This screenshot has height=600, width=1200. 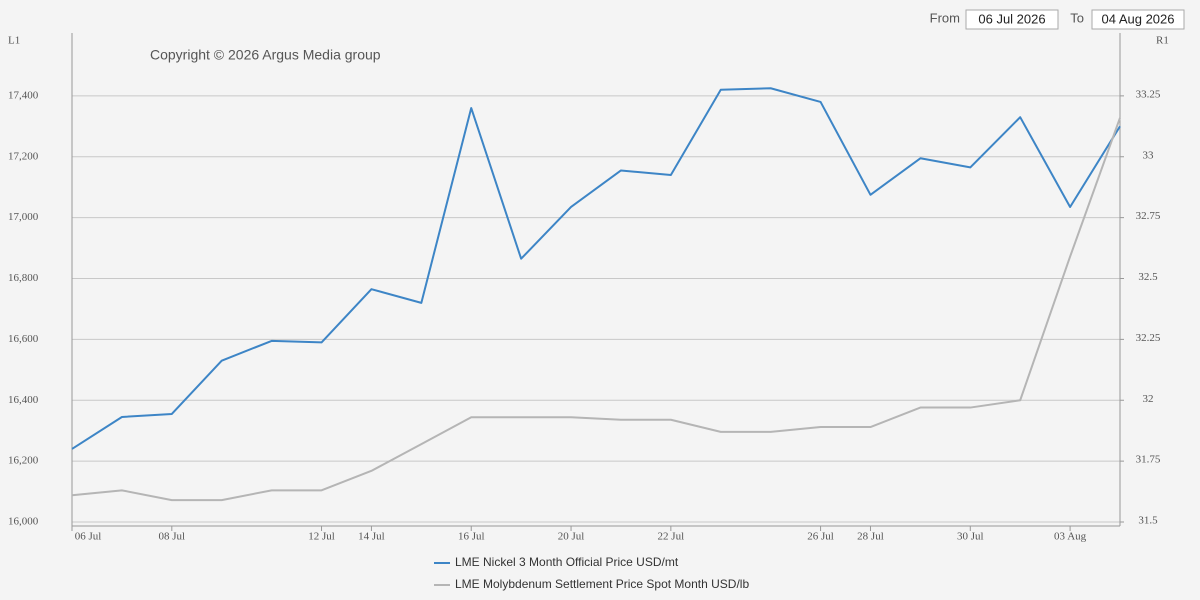 I want to click on to-input, so click(x=1138, y=19).